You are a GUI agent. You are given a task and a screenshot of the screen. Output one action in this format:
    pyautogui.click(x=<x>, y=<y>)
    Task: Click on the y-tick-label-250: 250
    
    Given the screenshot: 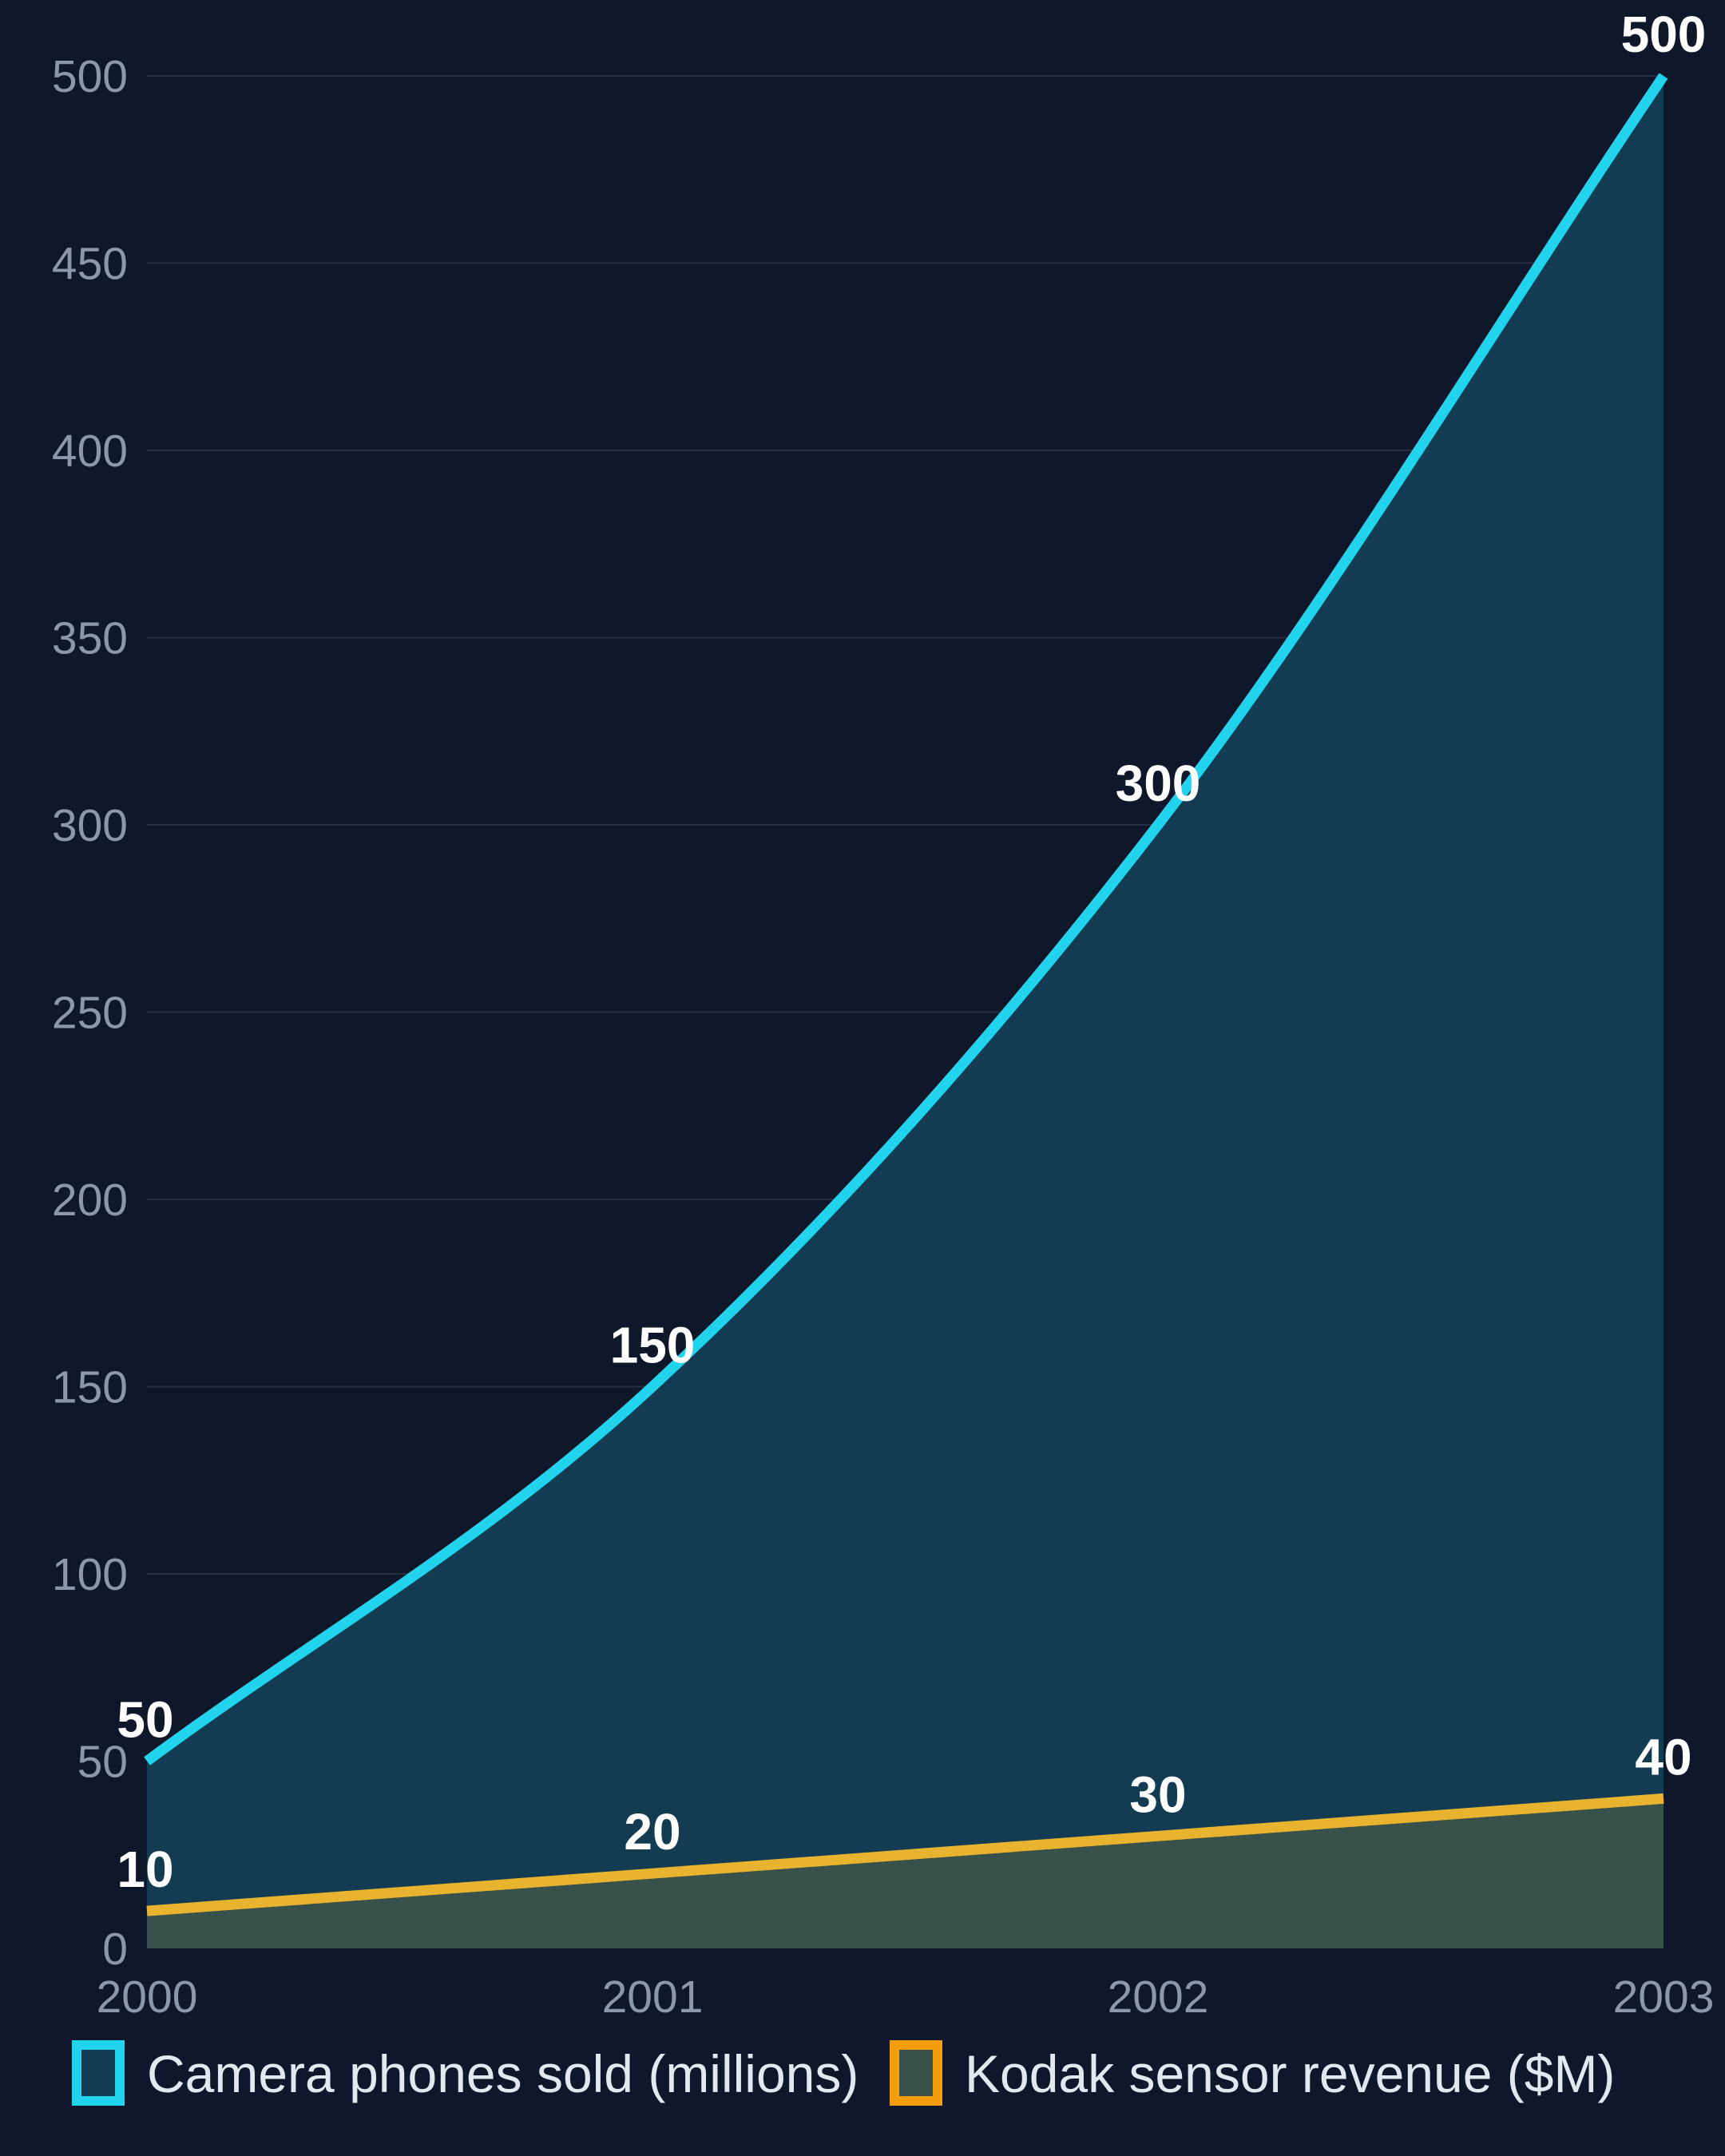 What is the action you would take?
    pyautogui.click(x=90, y=1013)
    